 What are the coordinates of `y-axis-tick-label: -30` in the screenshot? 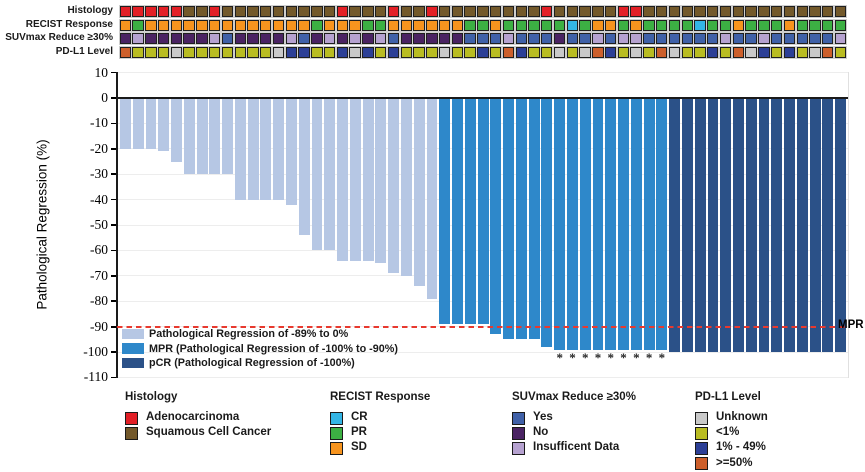 It's located at (99, 174).